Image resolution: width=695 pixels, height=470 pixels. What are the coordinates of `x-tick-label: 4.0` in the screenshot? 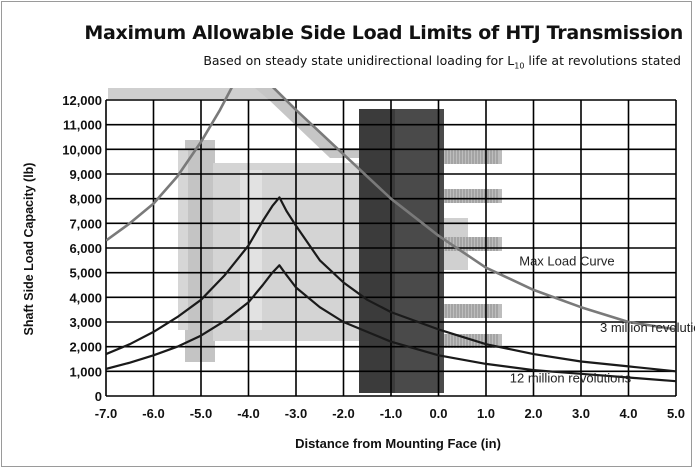 It's located at (628, 413).